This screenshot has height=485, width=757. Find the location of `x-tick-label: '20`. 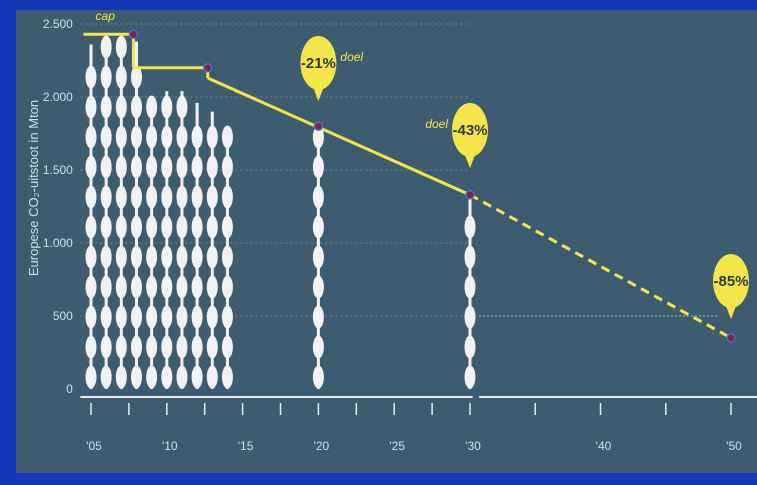

x-tick-label: '20 is located at coordinates (322, 446).